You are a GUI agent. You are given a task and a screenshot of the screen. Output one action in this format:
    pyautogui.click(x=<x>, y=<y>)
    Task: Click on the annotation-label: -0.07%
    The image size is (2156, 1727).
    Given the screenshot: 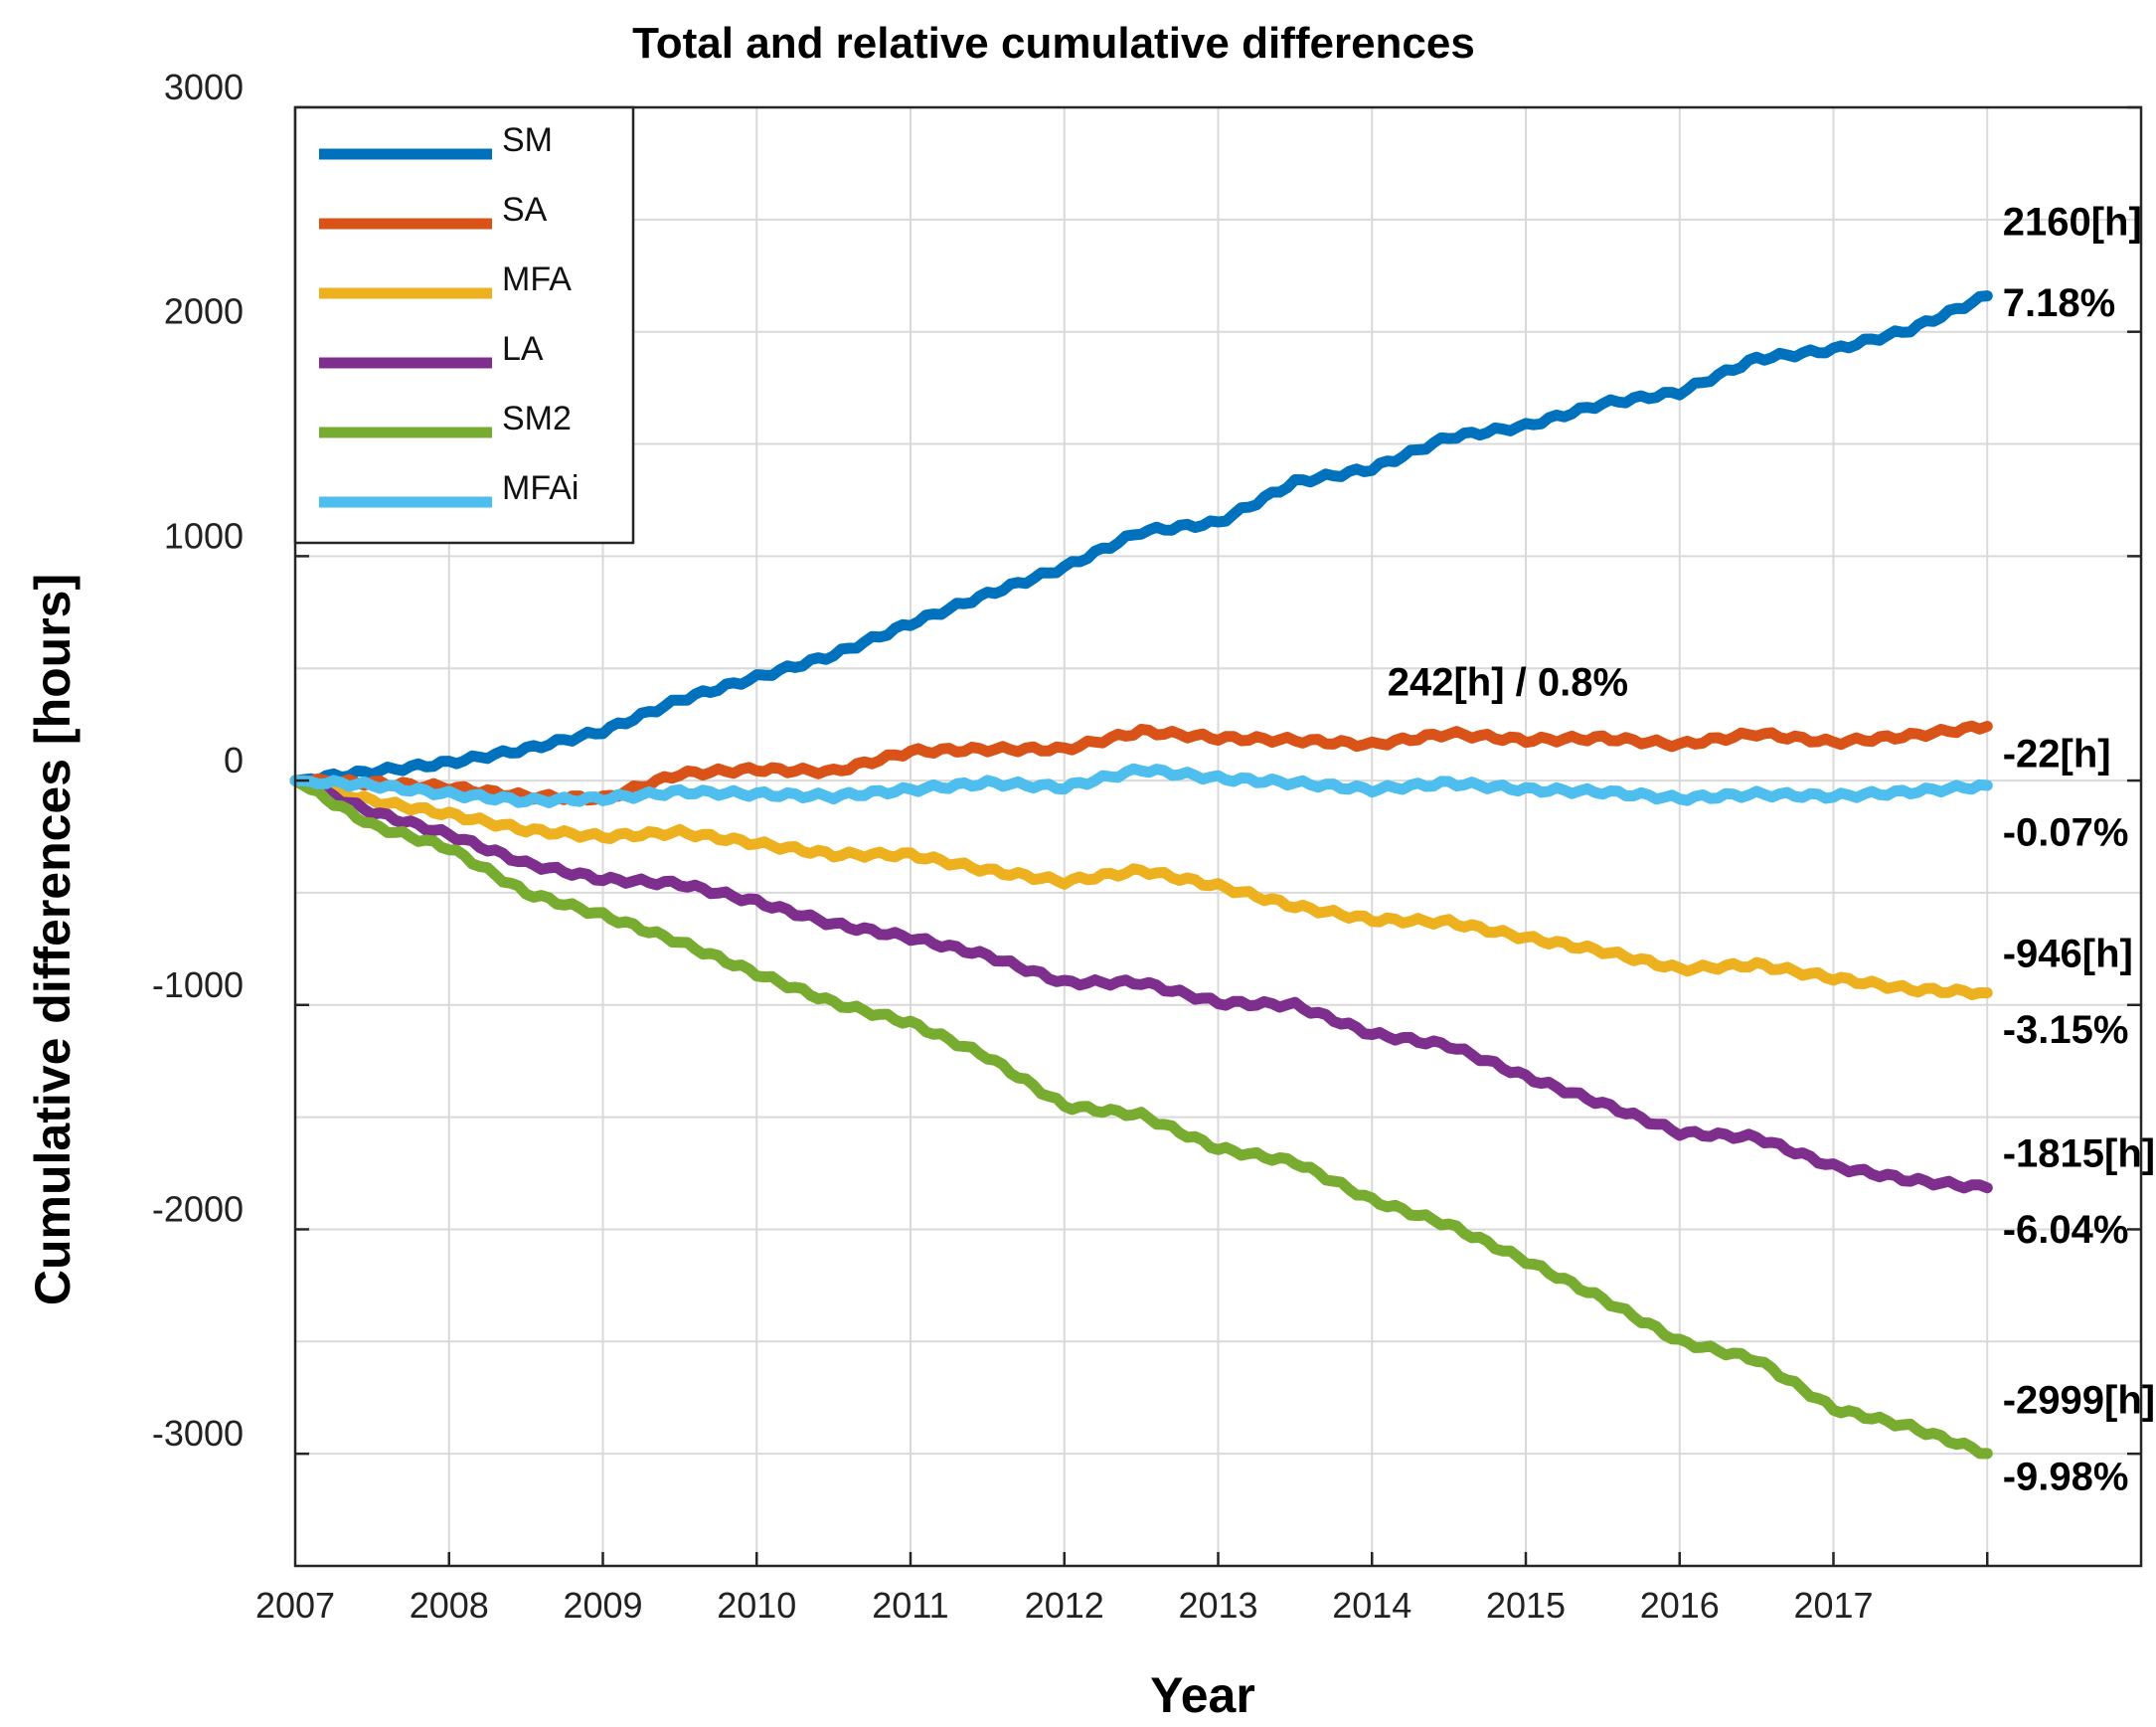 What is the action you would take?
    pyautogui.click(x=2066, y=833)
    